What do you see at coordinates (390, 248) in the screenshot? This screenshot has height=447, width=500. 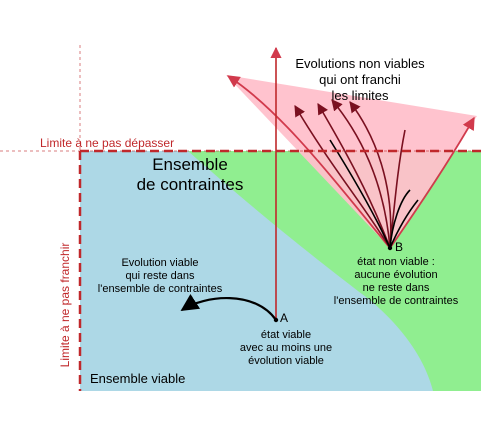 I see `point-b-marker` at bounding box center [390, 248].